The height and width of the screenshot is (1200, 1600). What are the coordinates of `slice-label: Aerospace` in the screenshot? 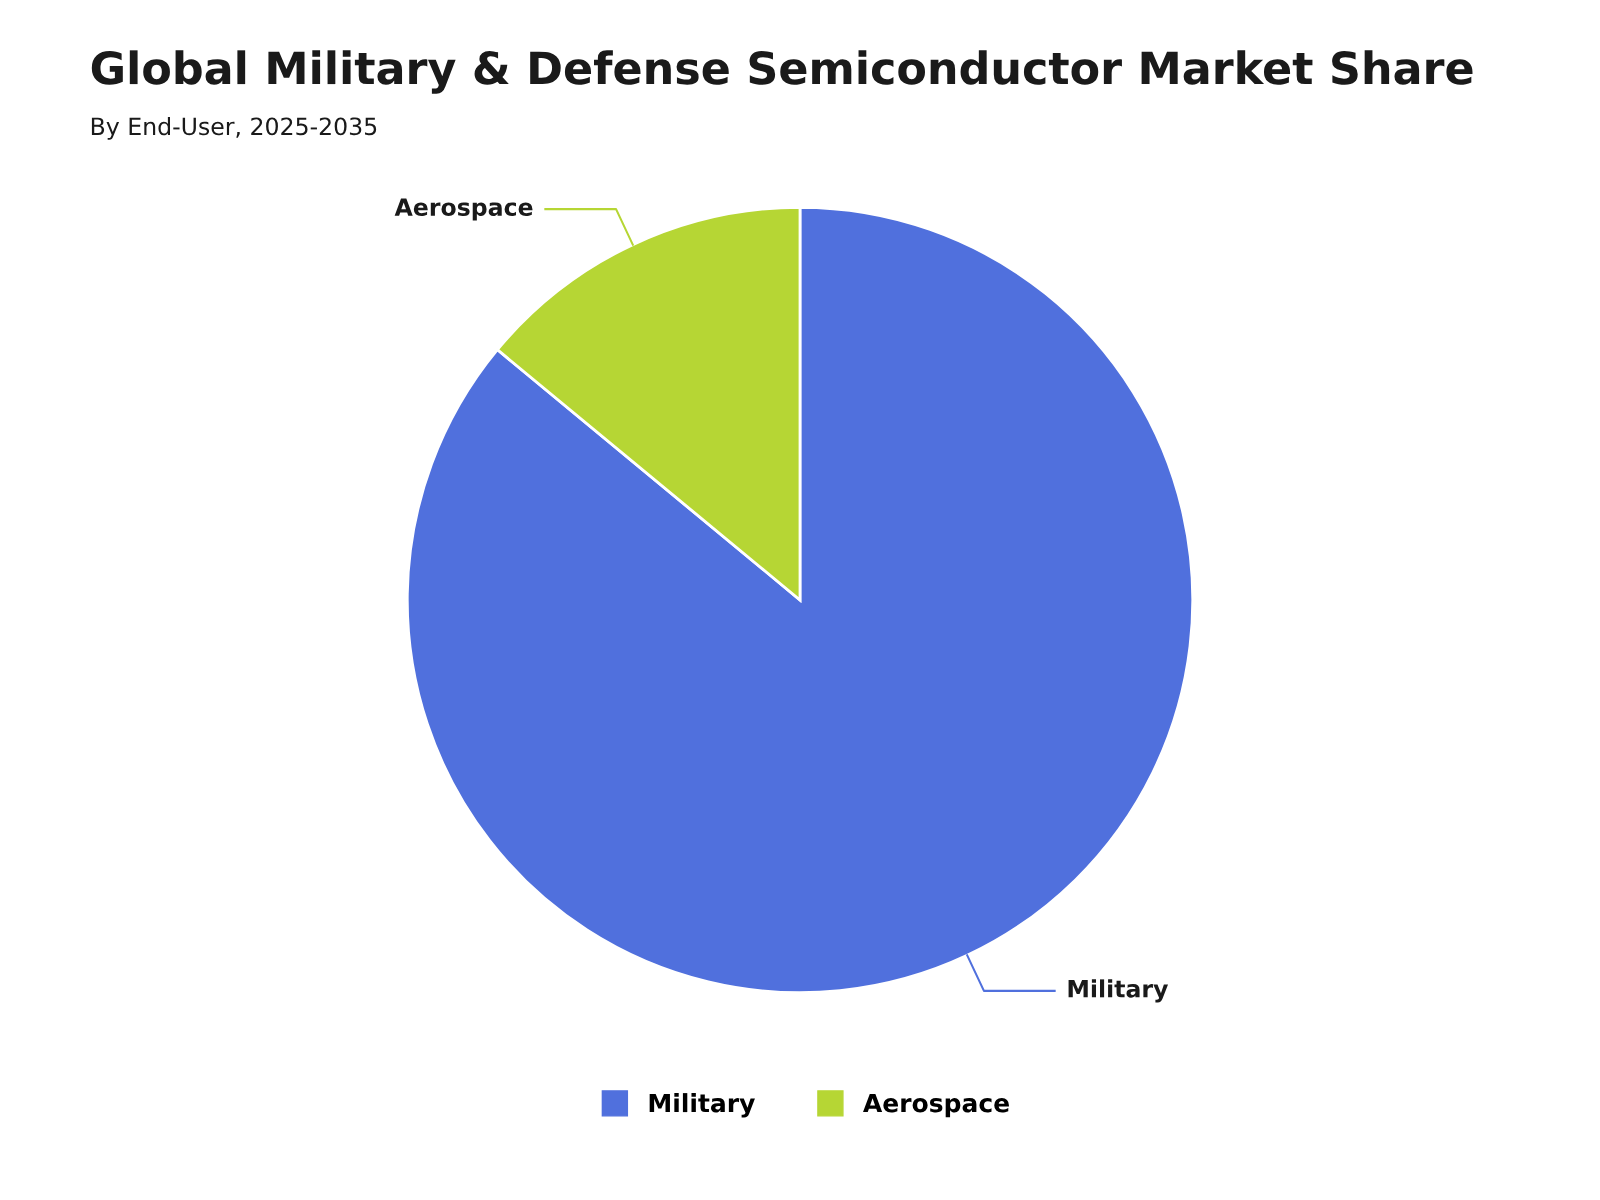 It's located at (463, 209).